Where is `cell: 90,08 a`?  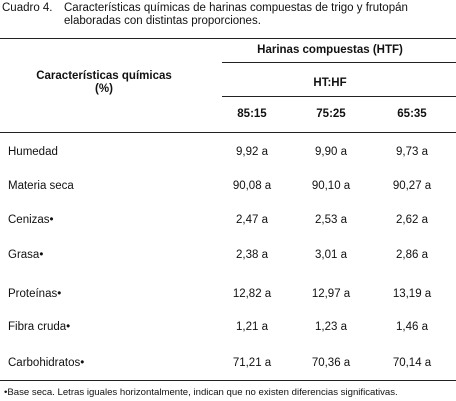
cell: 90,08 a is located at coordinates (252, 186).